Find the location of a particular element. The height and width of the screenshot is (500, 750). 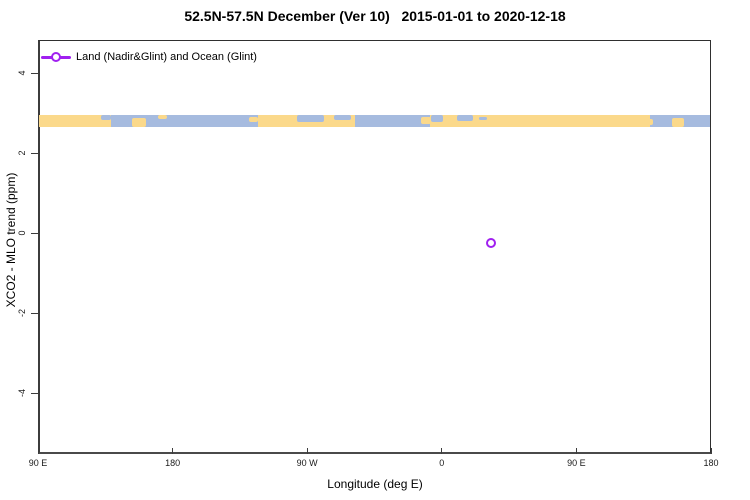

legend-label: Land (Nadir&Glint) and Ocean (Glint) is located at coordinates (166, 57).